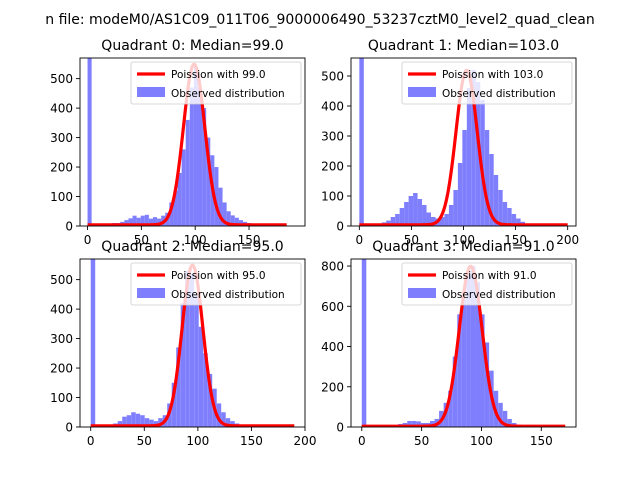  I want to click on subplot-title: Quadrant 2: Median=95.0, so click(192, 247).